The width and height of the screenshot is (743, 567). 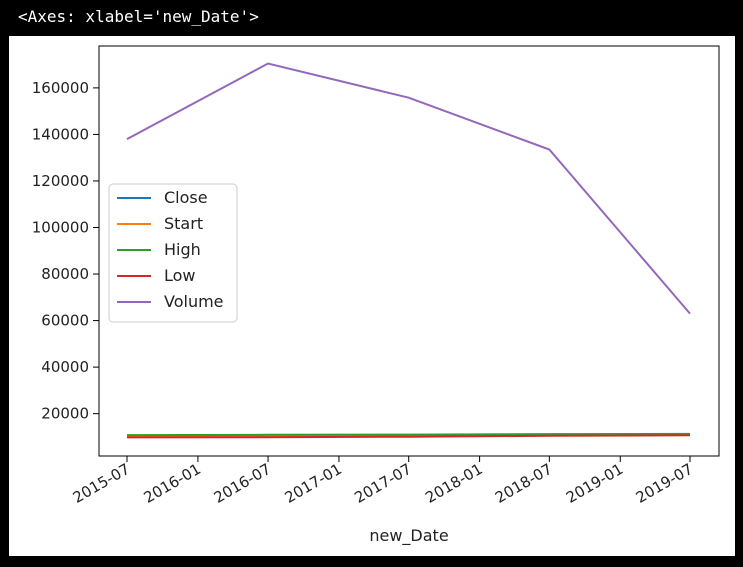 I want to click on y-tick-label: 120000, so click(x=60, y=181).